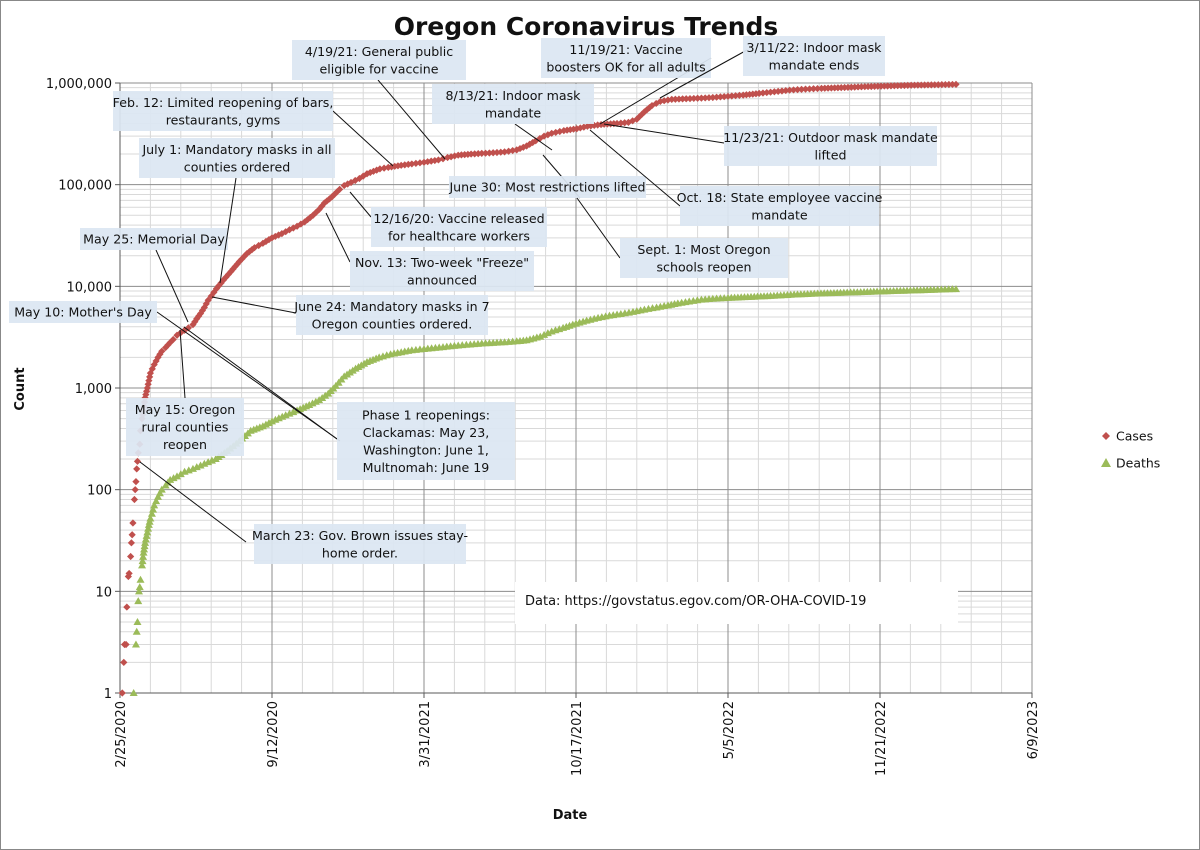 The height and width of the screenshot is (850, 1200). Describe the element at coordinates (108, 694) in the screenshot. I see `y-tick-label: 1` at that location.